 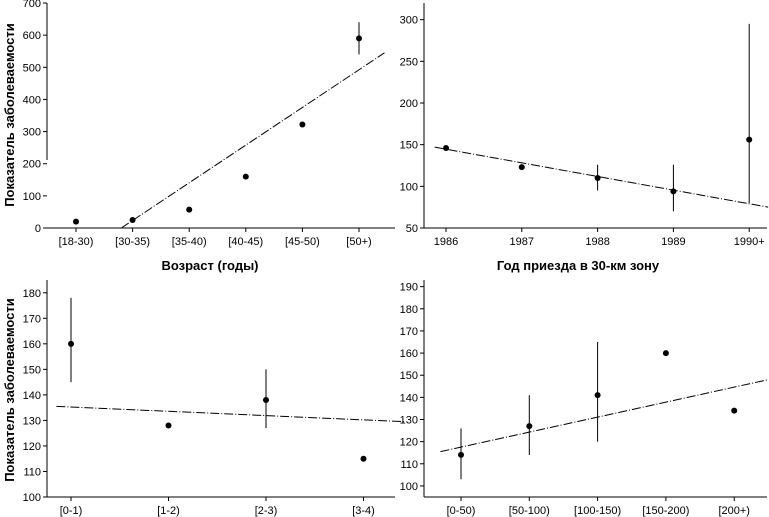 What do you see at coordinates (363, 511) in the screenshot?
I see `x-tick-label: [3-4)` at bounding box center [363, 511].